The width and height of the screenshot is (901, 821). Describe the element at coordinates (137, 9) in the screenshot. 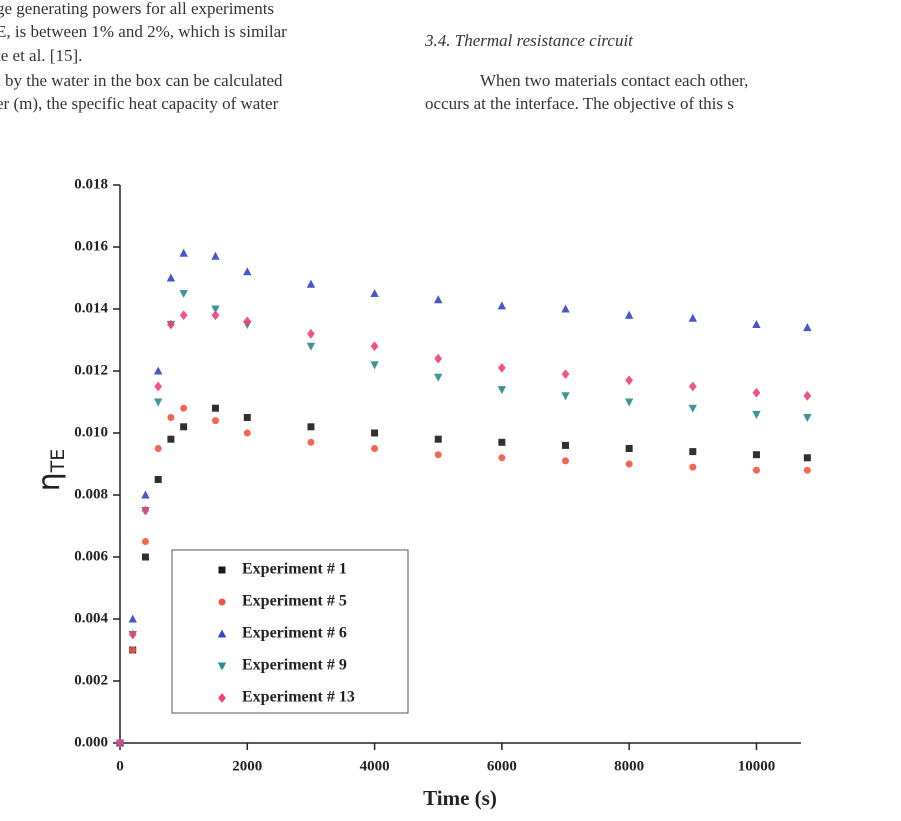

I see `body-text: ge generating powers for all experiments` at that location.